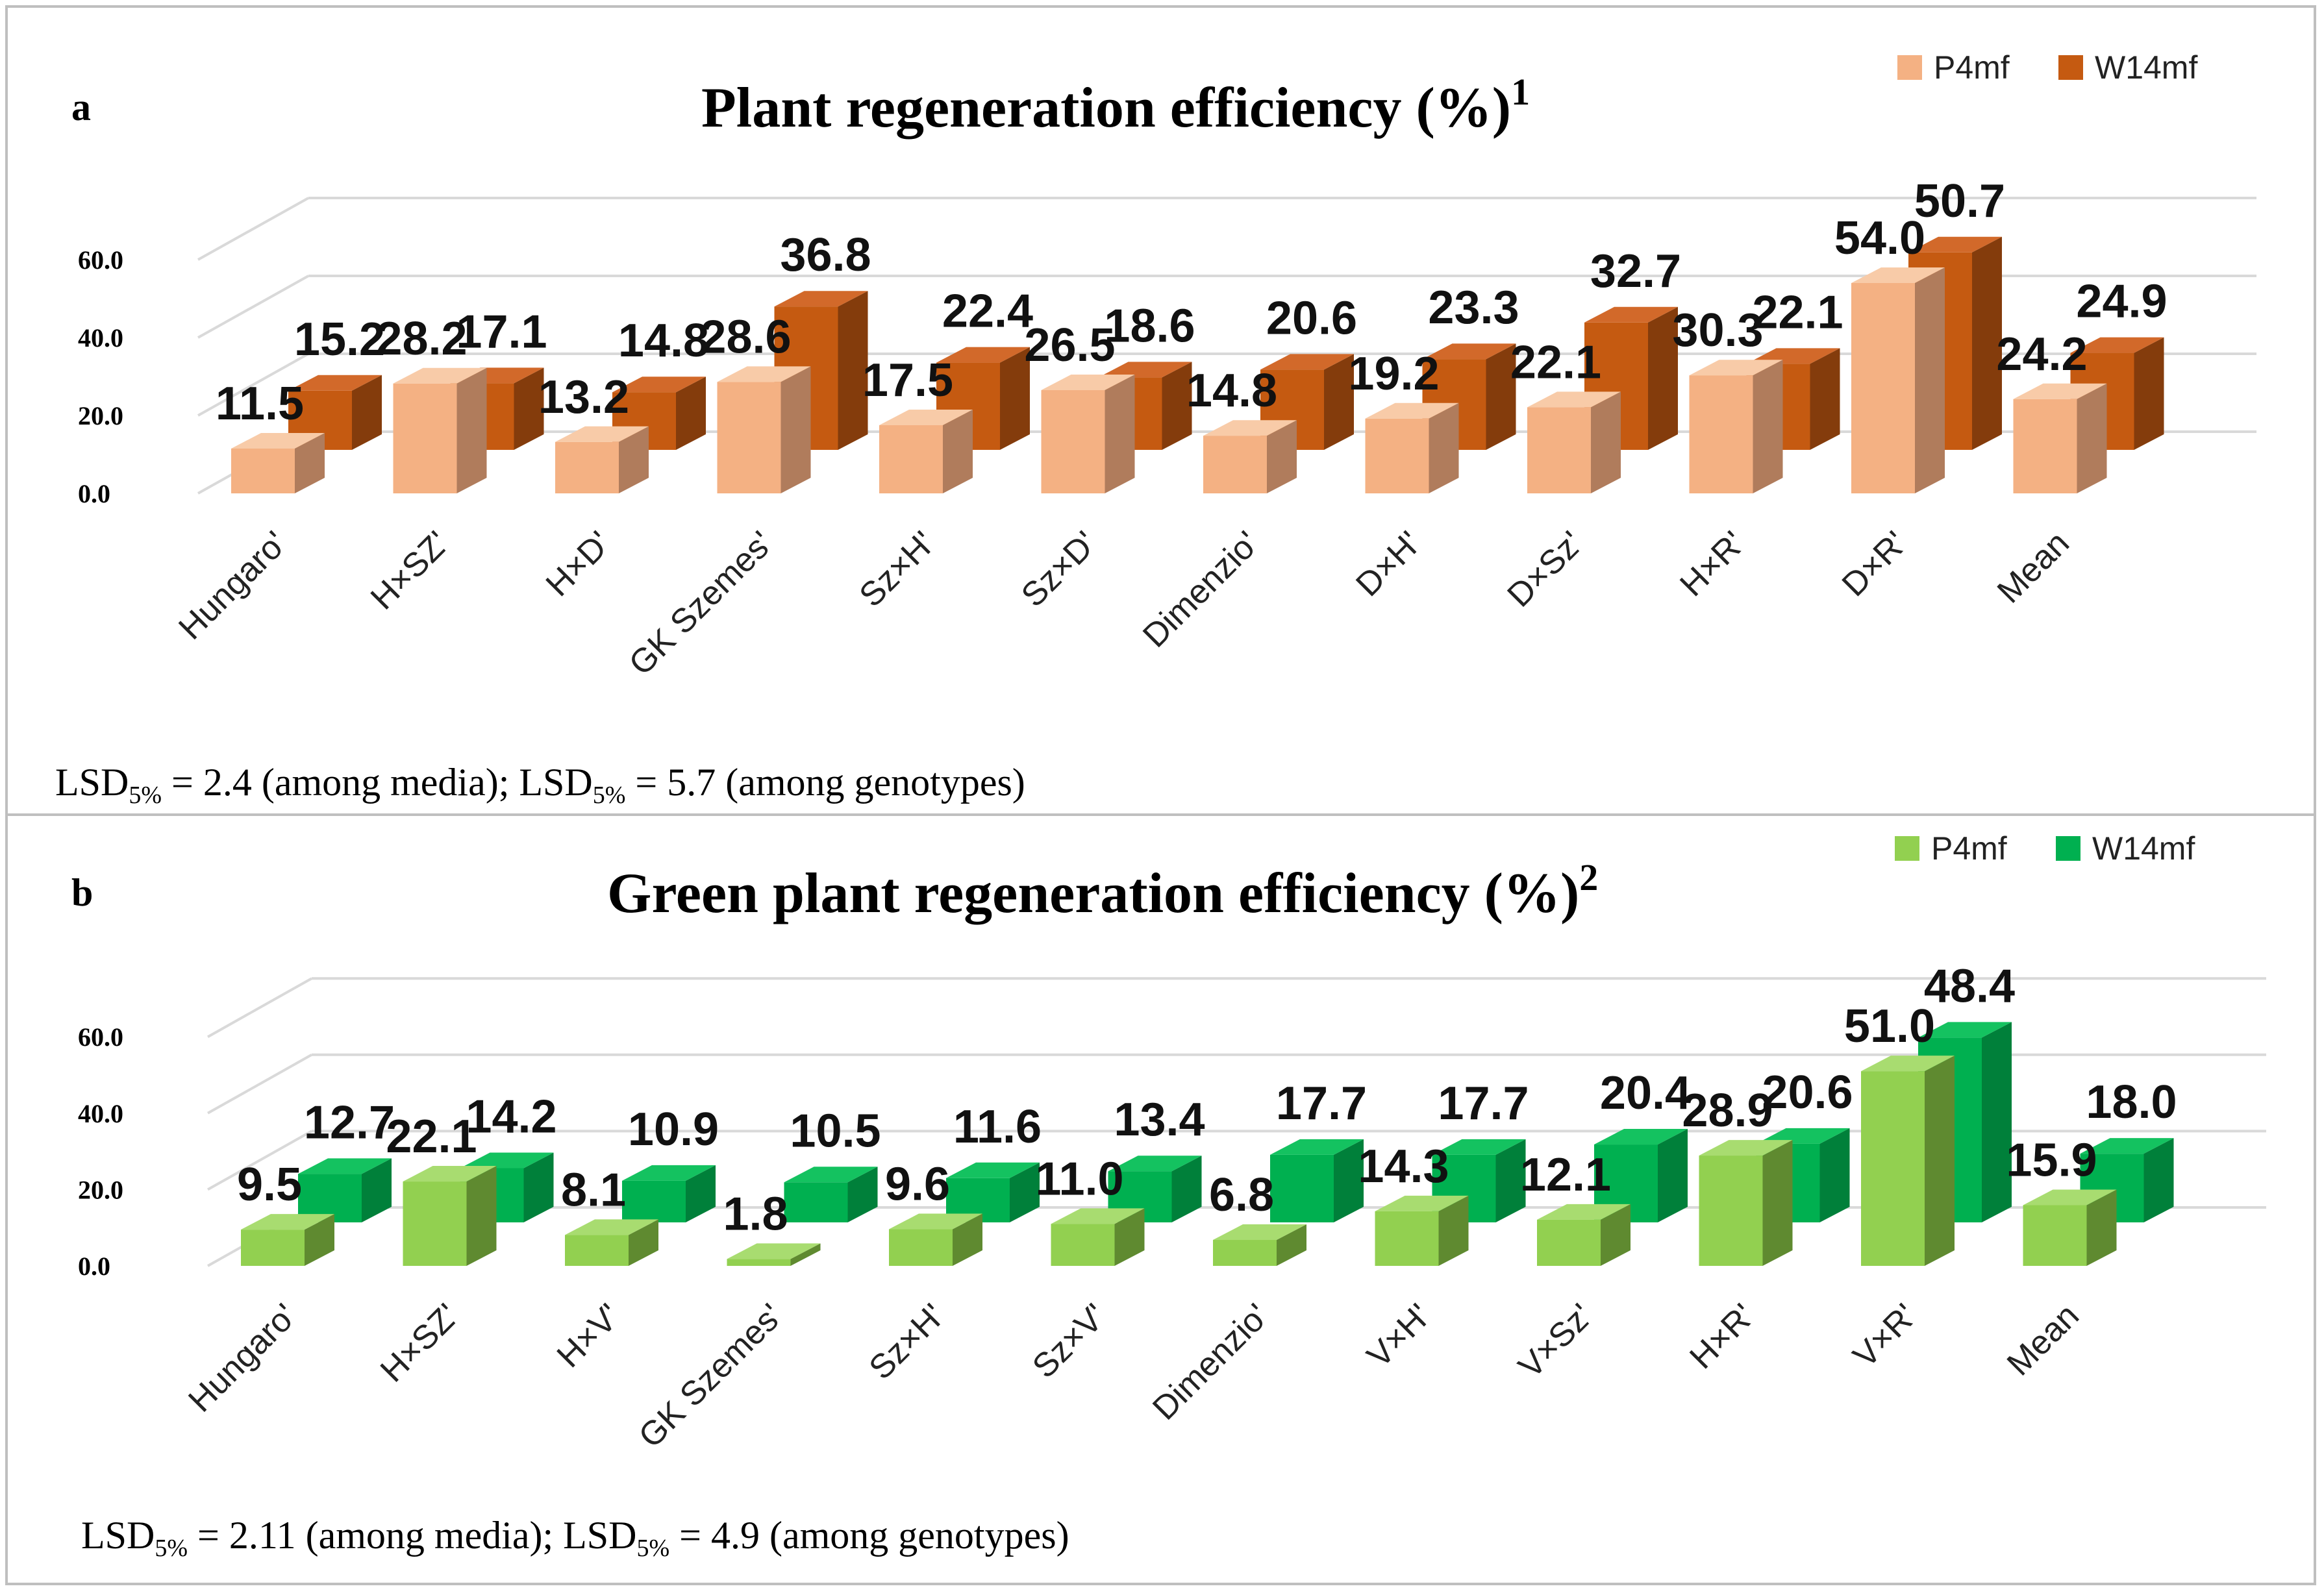 The image size is (2324, 1595). What do you see at coordinates (1098, 1216) in the screenshot?
I see `bar-p4mf-szxv-top` at bounding box center [1098, 1216].